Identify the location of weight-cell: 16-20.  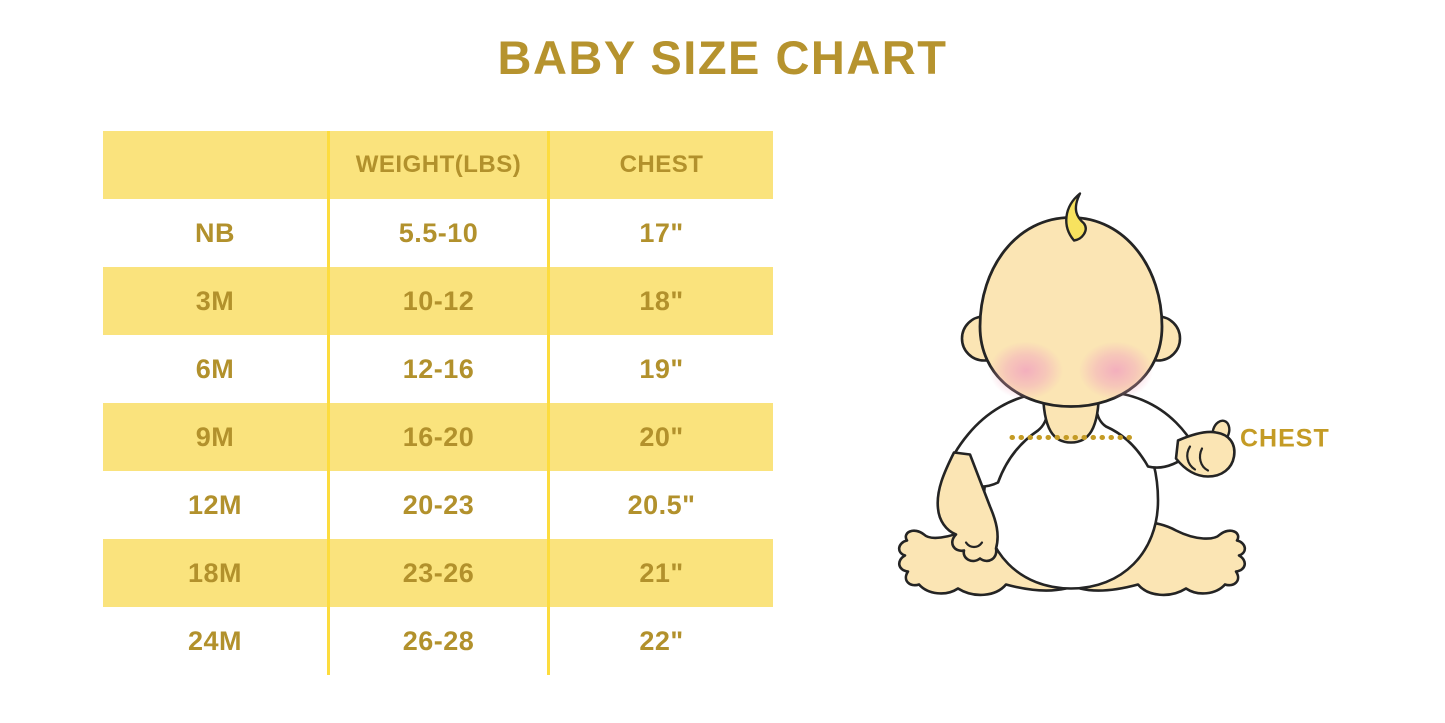
(438, 437).